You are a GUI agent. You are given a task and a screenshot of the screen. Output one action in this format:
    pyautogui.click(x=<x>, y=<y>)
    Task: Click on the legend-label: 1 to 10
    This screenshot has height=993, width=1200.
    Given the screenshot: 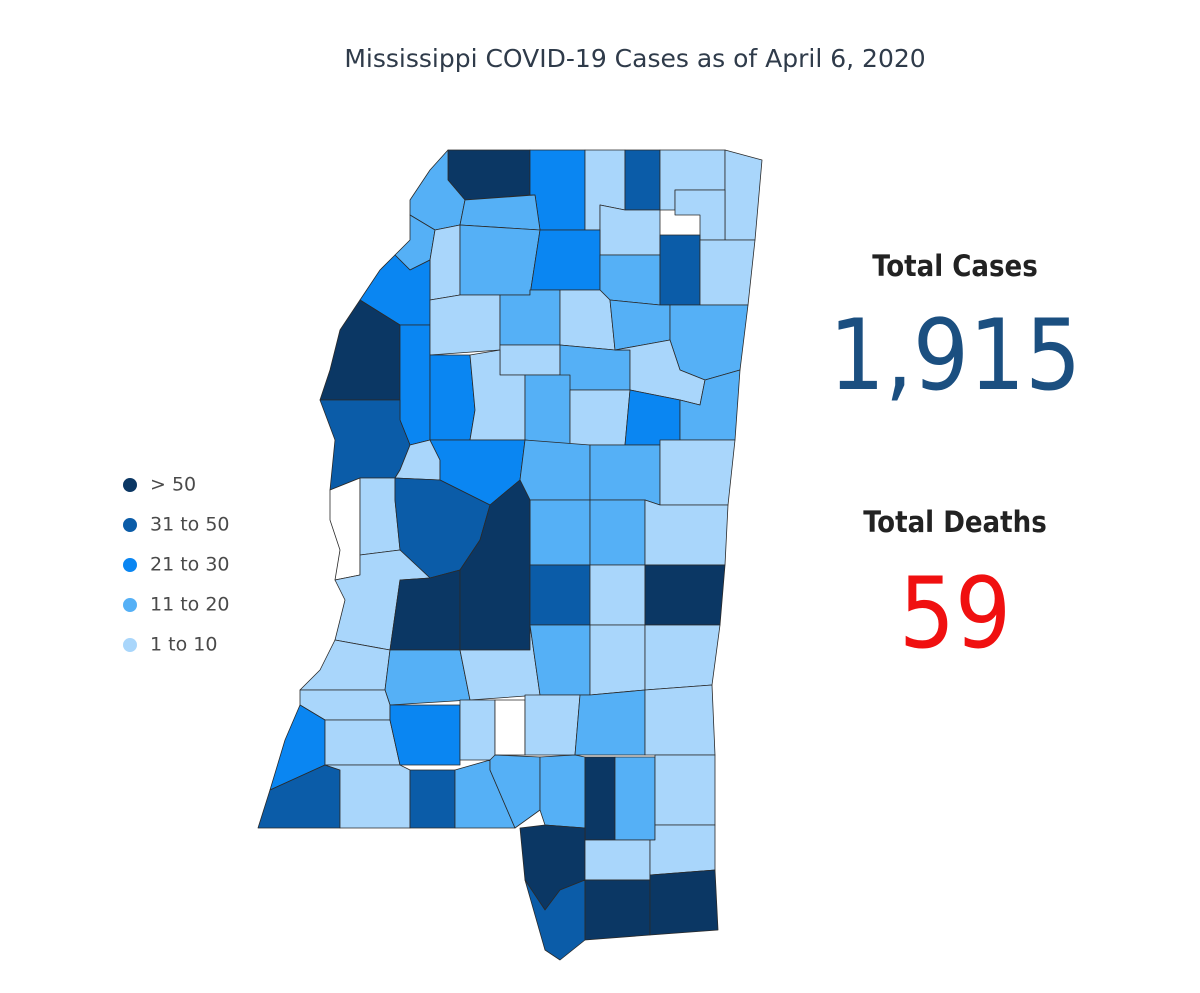 What is the action you would take?
    pyautogui.click(x=183, y=645)
    